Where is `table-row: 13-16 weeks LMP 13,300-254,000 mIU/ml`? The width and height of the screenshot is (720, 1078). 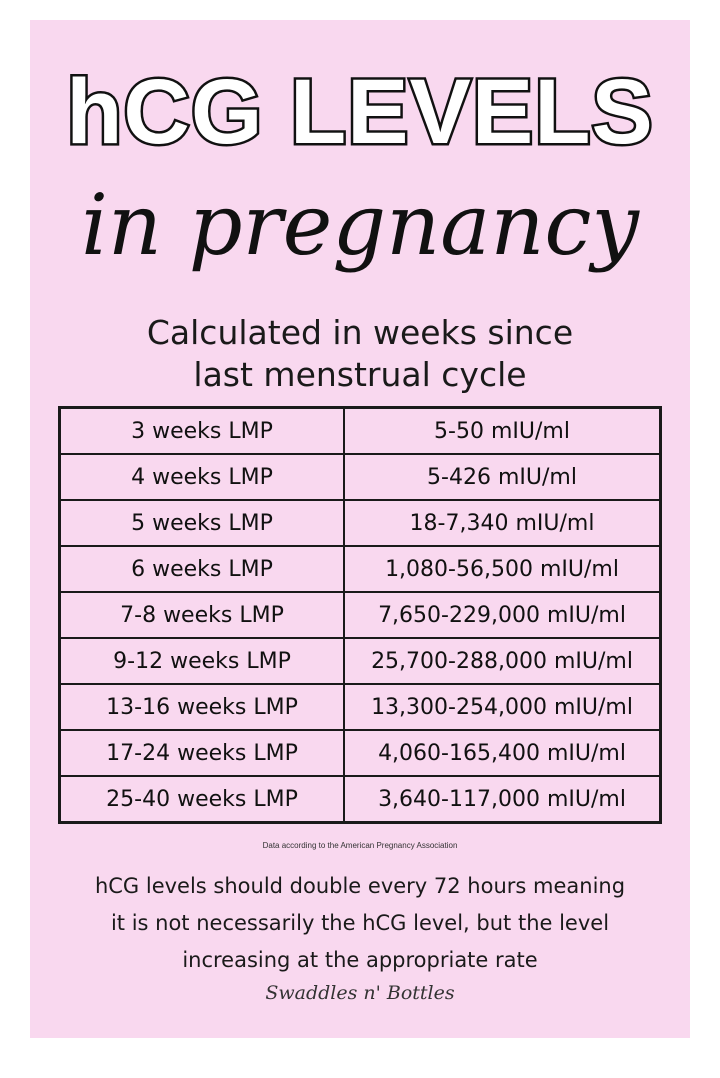 table-row: 13-16 weeks LMP 13,300-254,000 mIU/ml is located at coordinates (360, 707).